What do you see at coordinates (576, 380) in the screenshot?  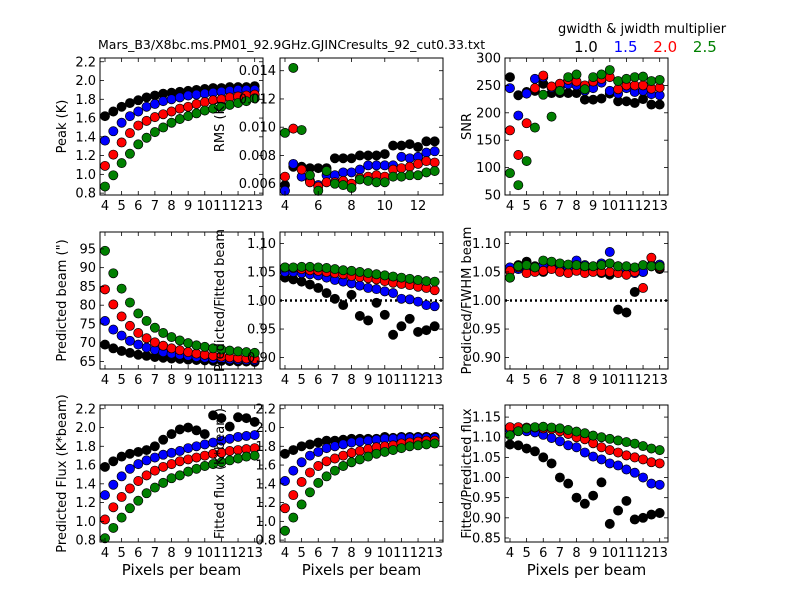 I see `x-tick-label: 8` at bounding box center [576, 380].